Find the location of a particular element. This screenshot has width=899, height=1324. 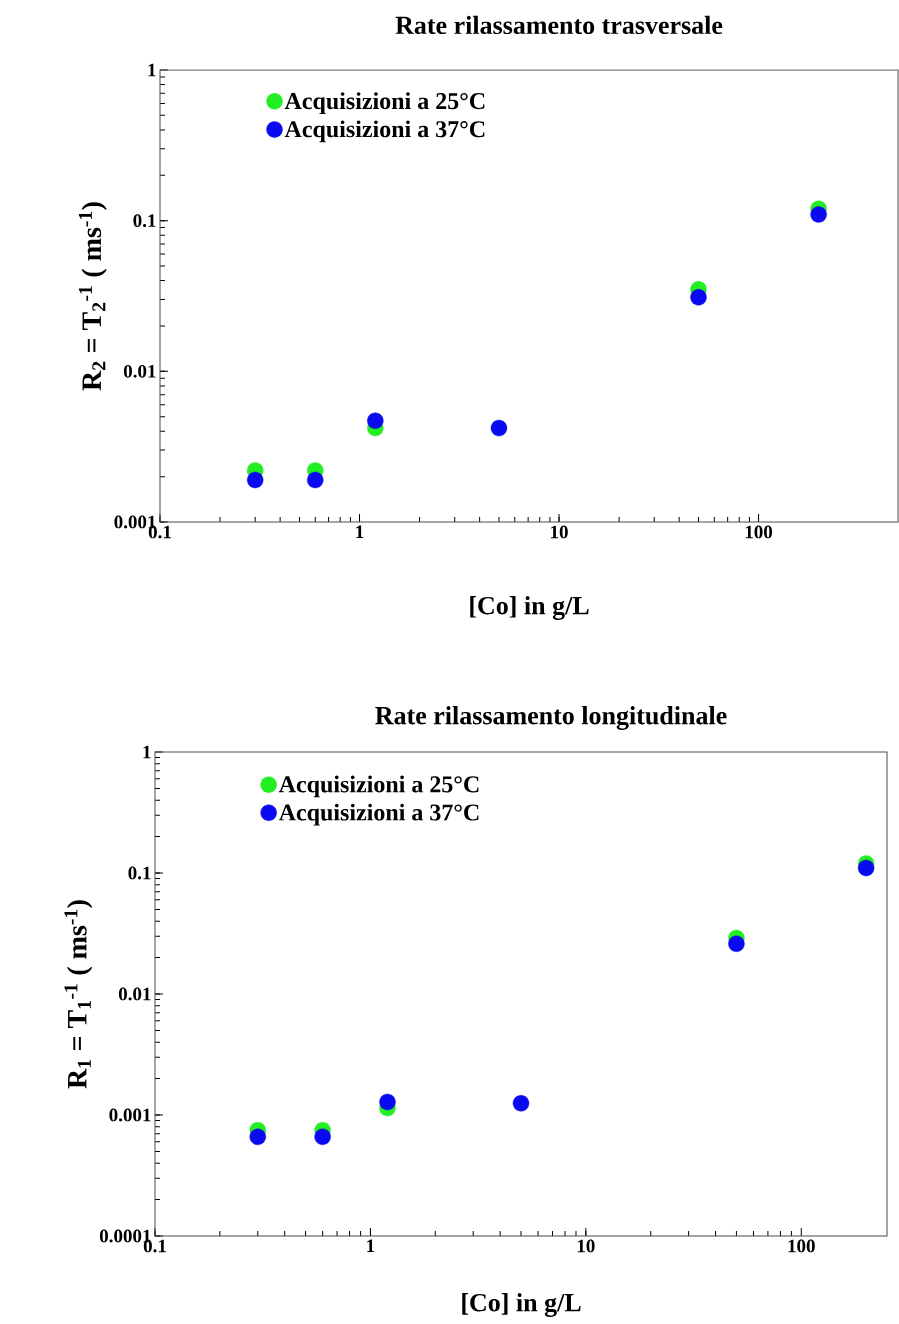

y-axis-title: R$_{2}$ = T$_{2}$$^{-1}$ ( ms$^{-1}$) is located at coordinates (92, 296).